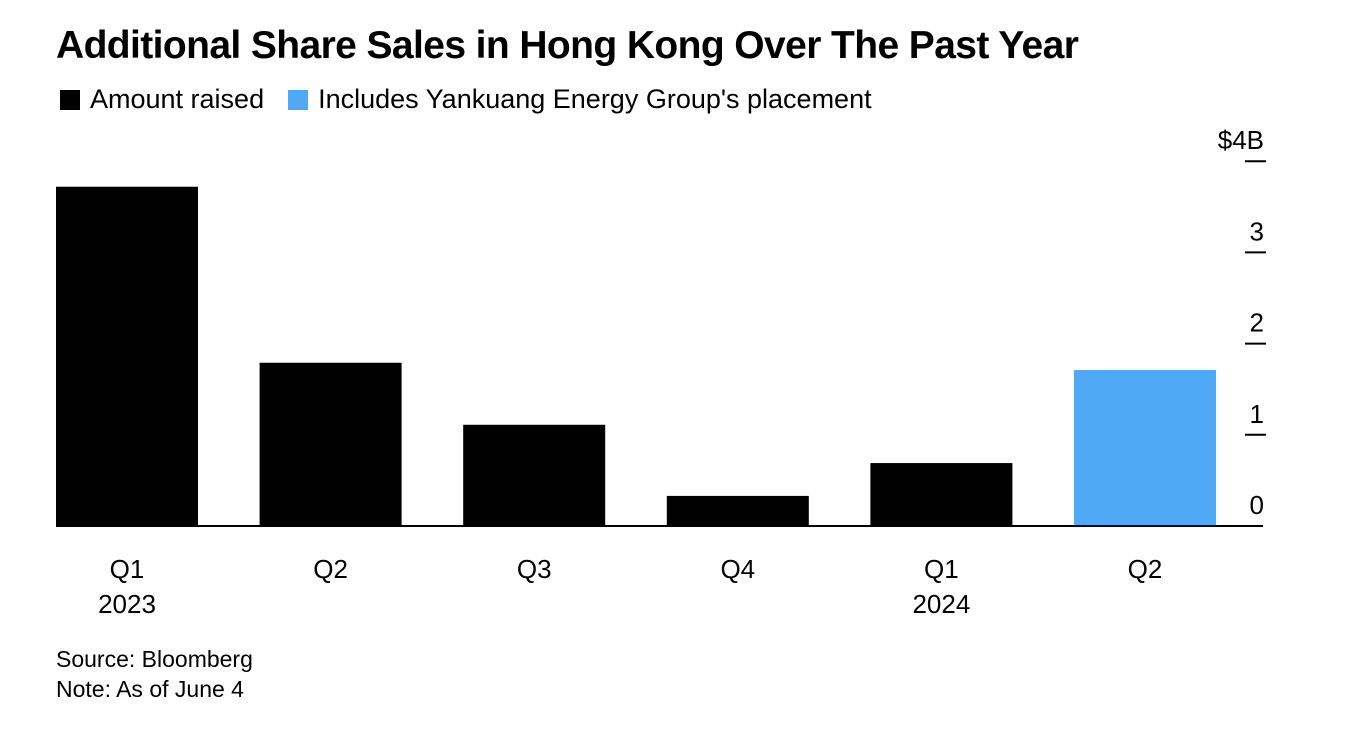  I want to click on legend-label-amount-raised: Amount raised, so click(177, 99).